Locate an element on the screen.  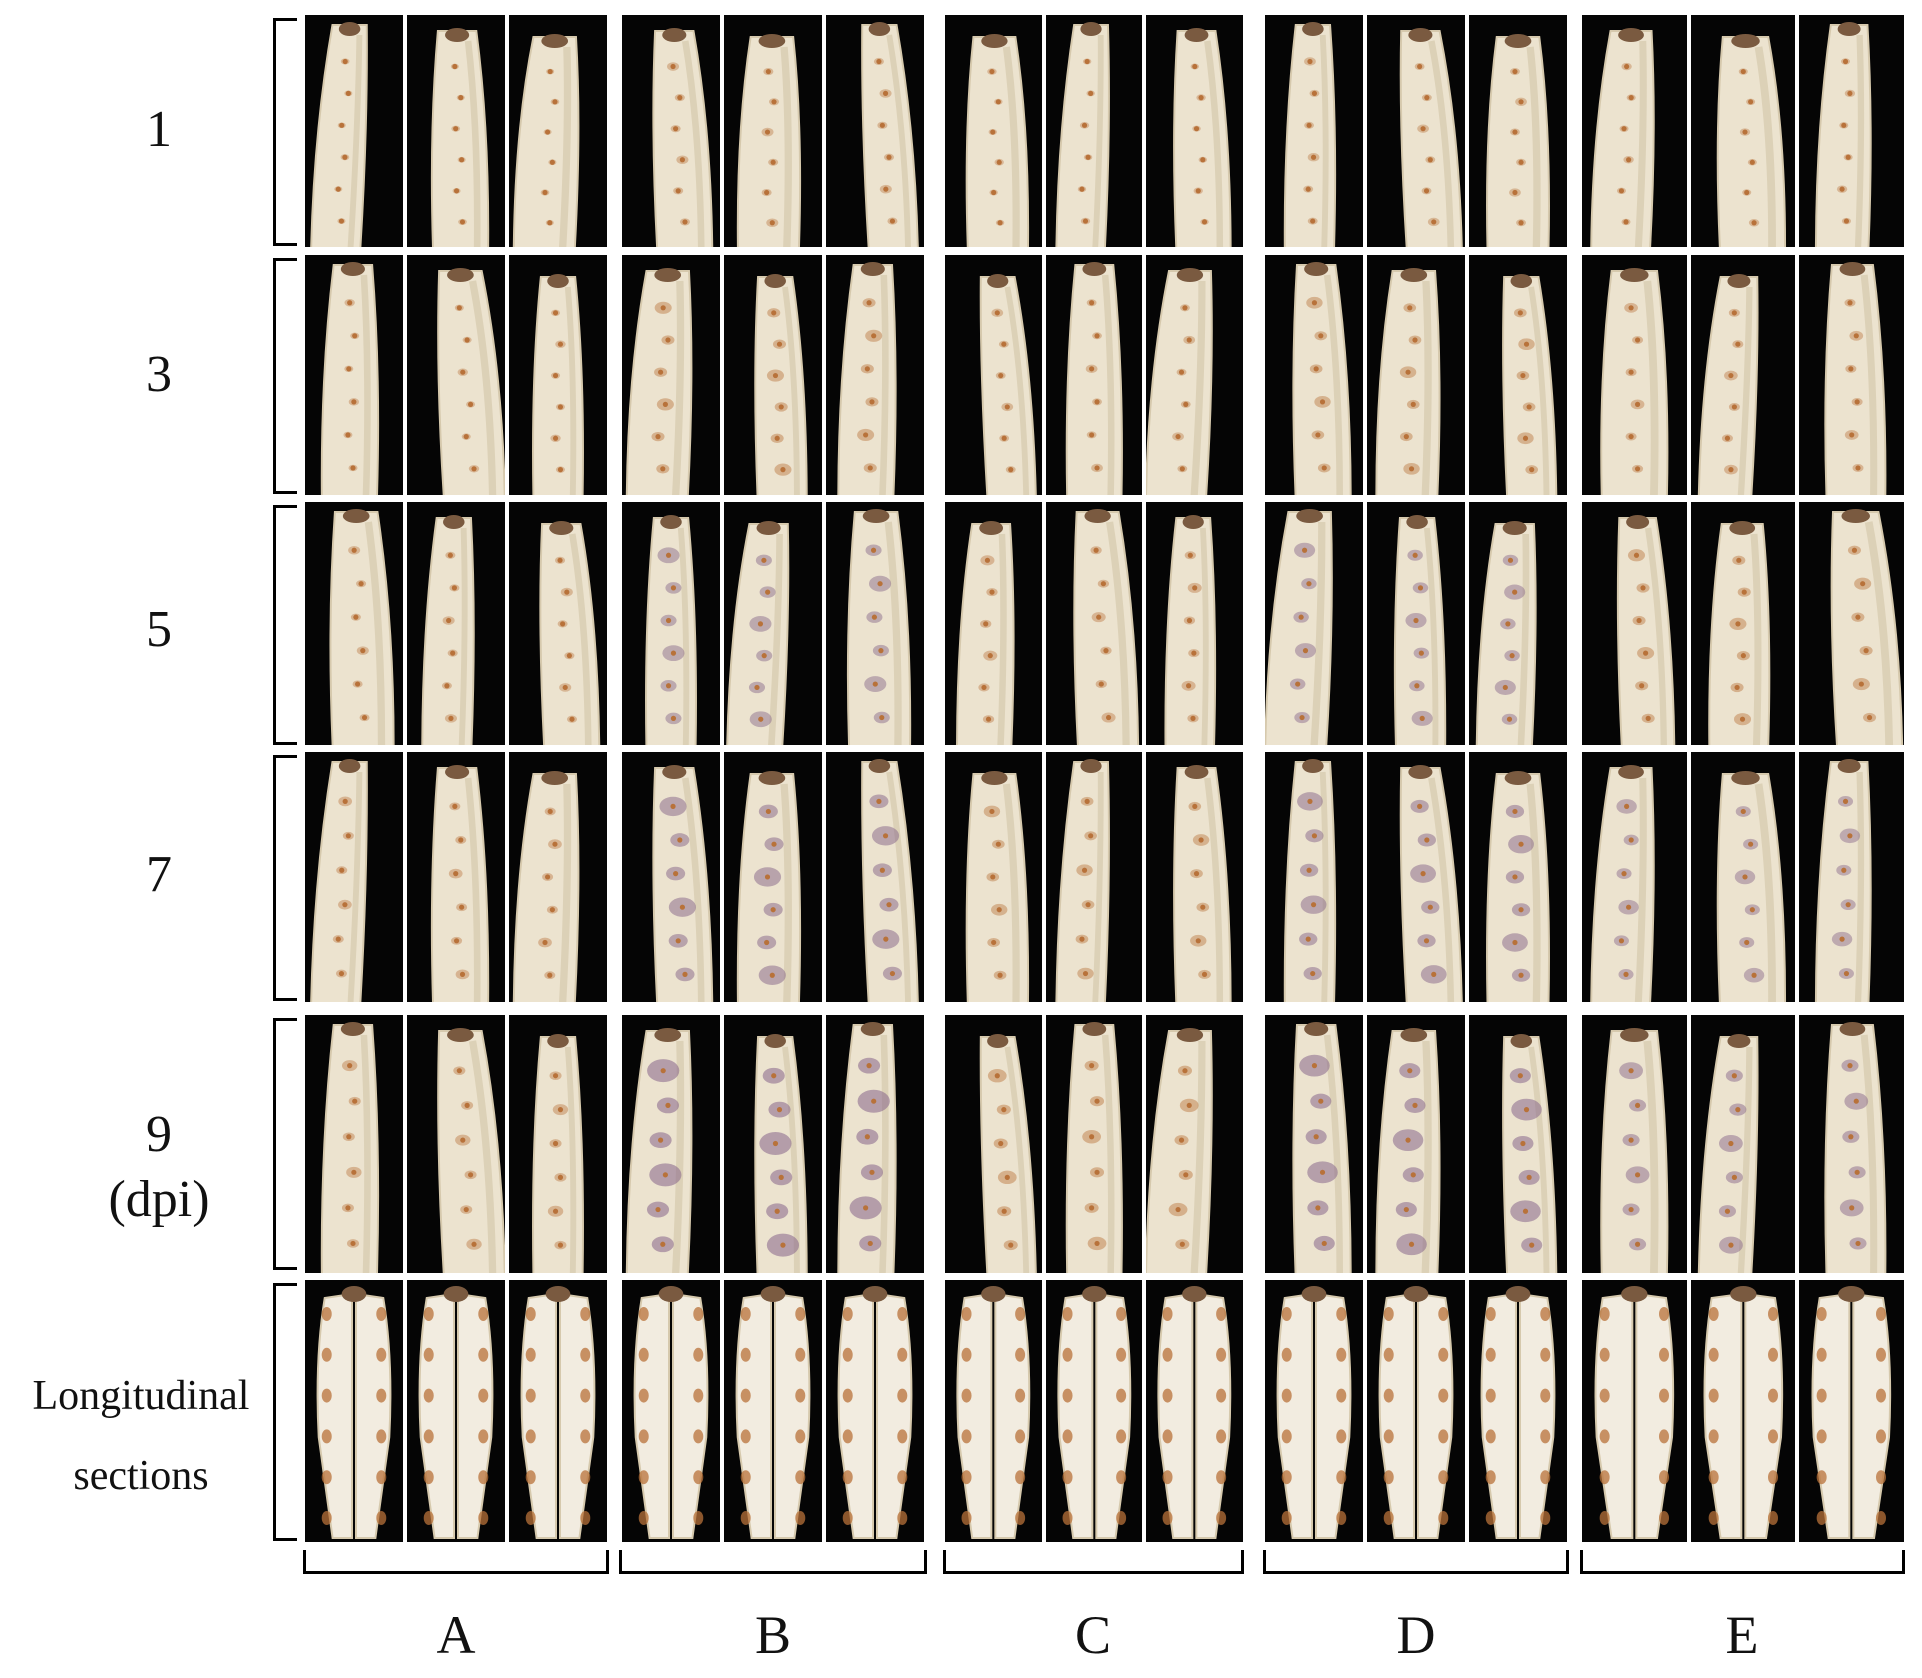
row-bracket-9dpi is located at coordinates (285, 1144).